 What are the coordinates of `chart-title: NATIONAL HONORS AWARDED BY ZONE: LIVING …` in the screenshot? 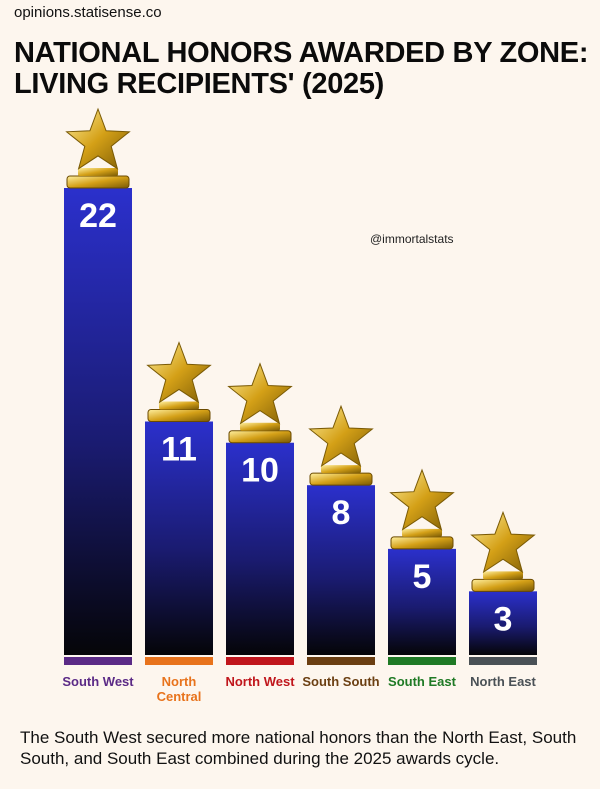 It's located at (301, 68).